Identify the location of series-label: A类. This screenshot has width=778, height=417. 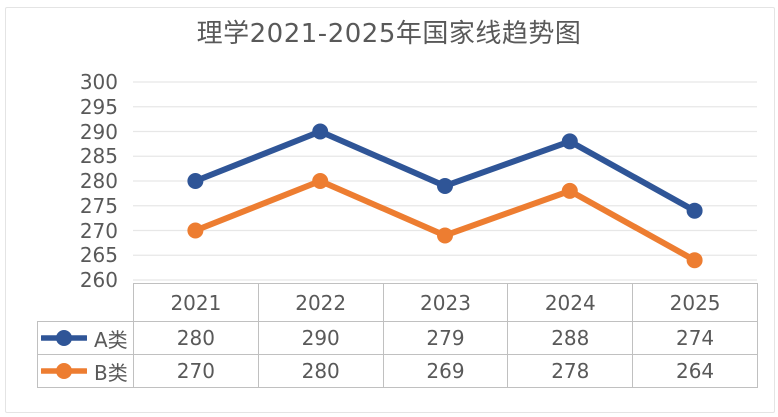
(111, 339).